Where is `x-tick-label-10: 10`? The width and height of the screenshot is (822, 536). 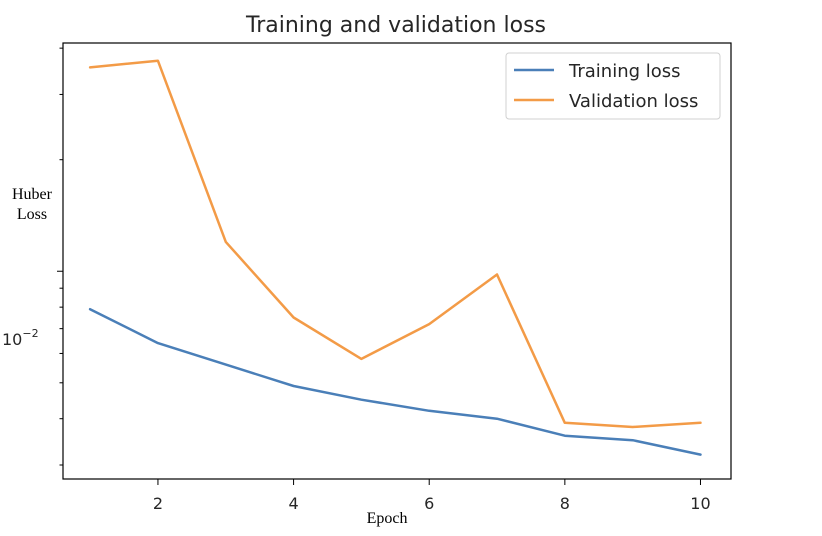
x-tick-label-10: 10 is located at coordinates (700, 503).